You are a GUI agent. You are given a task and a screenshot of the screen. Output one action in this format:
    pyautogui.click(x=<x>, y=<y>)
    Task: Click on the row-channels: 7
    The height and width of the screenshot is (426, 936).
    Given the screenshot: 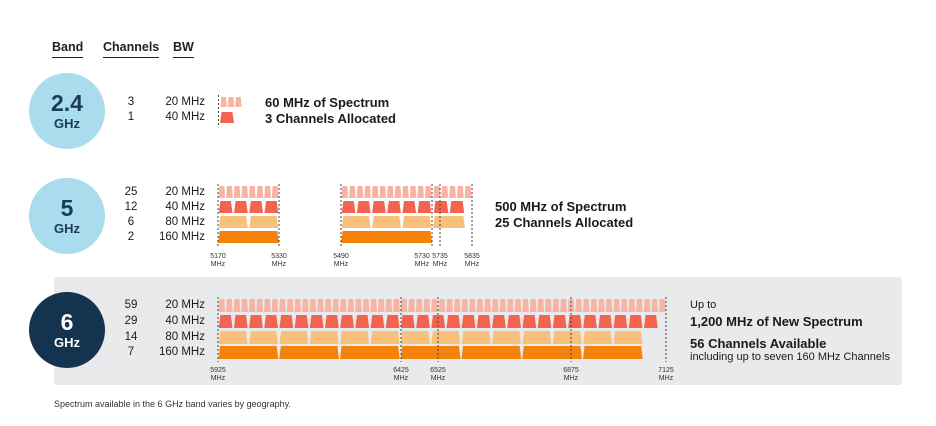 What is the action you would take?
    pyautogui.click(x=131, y=352)
    